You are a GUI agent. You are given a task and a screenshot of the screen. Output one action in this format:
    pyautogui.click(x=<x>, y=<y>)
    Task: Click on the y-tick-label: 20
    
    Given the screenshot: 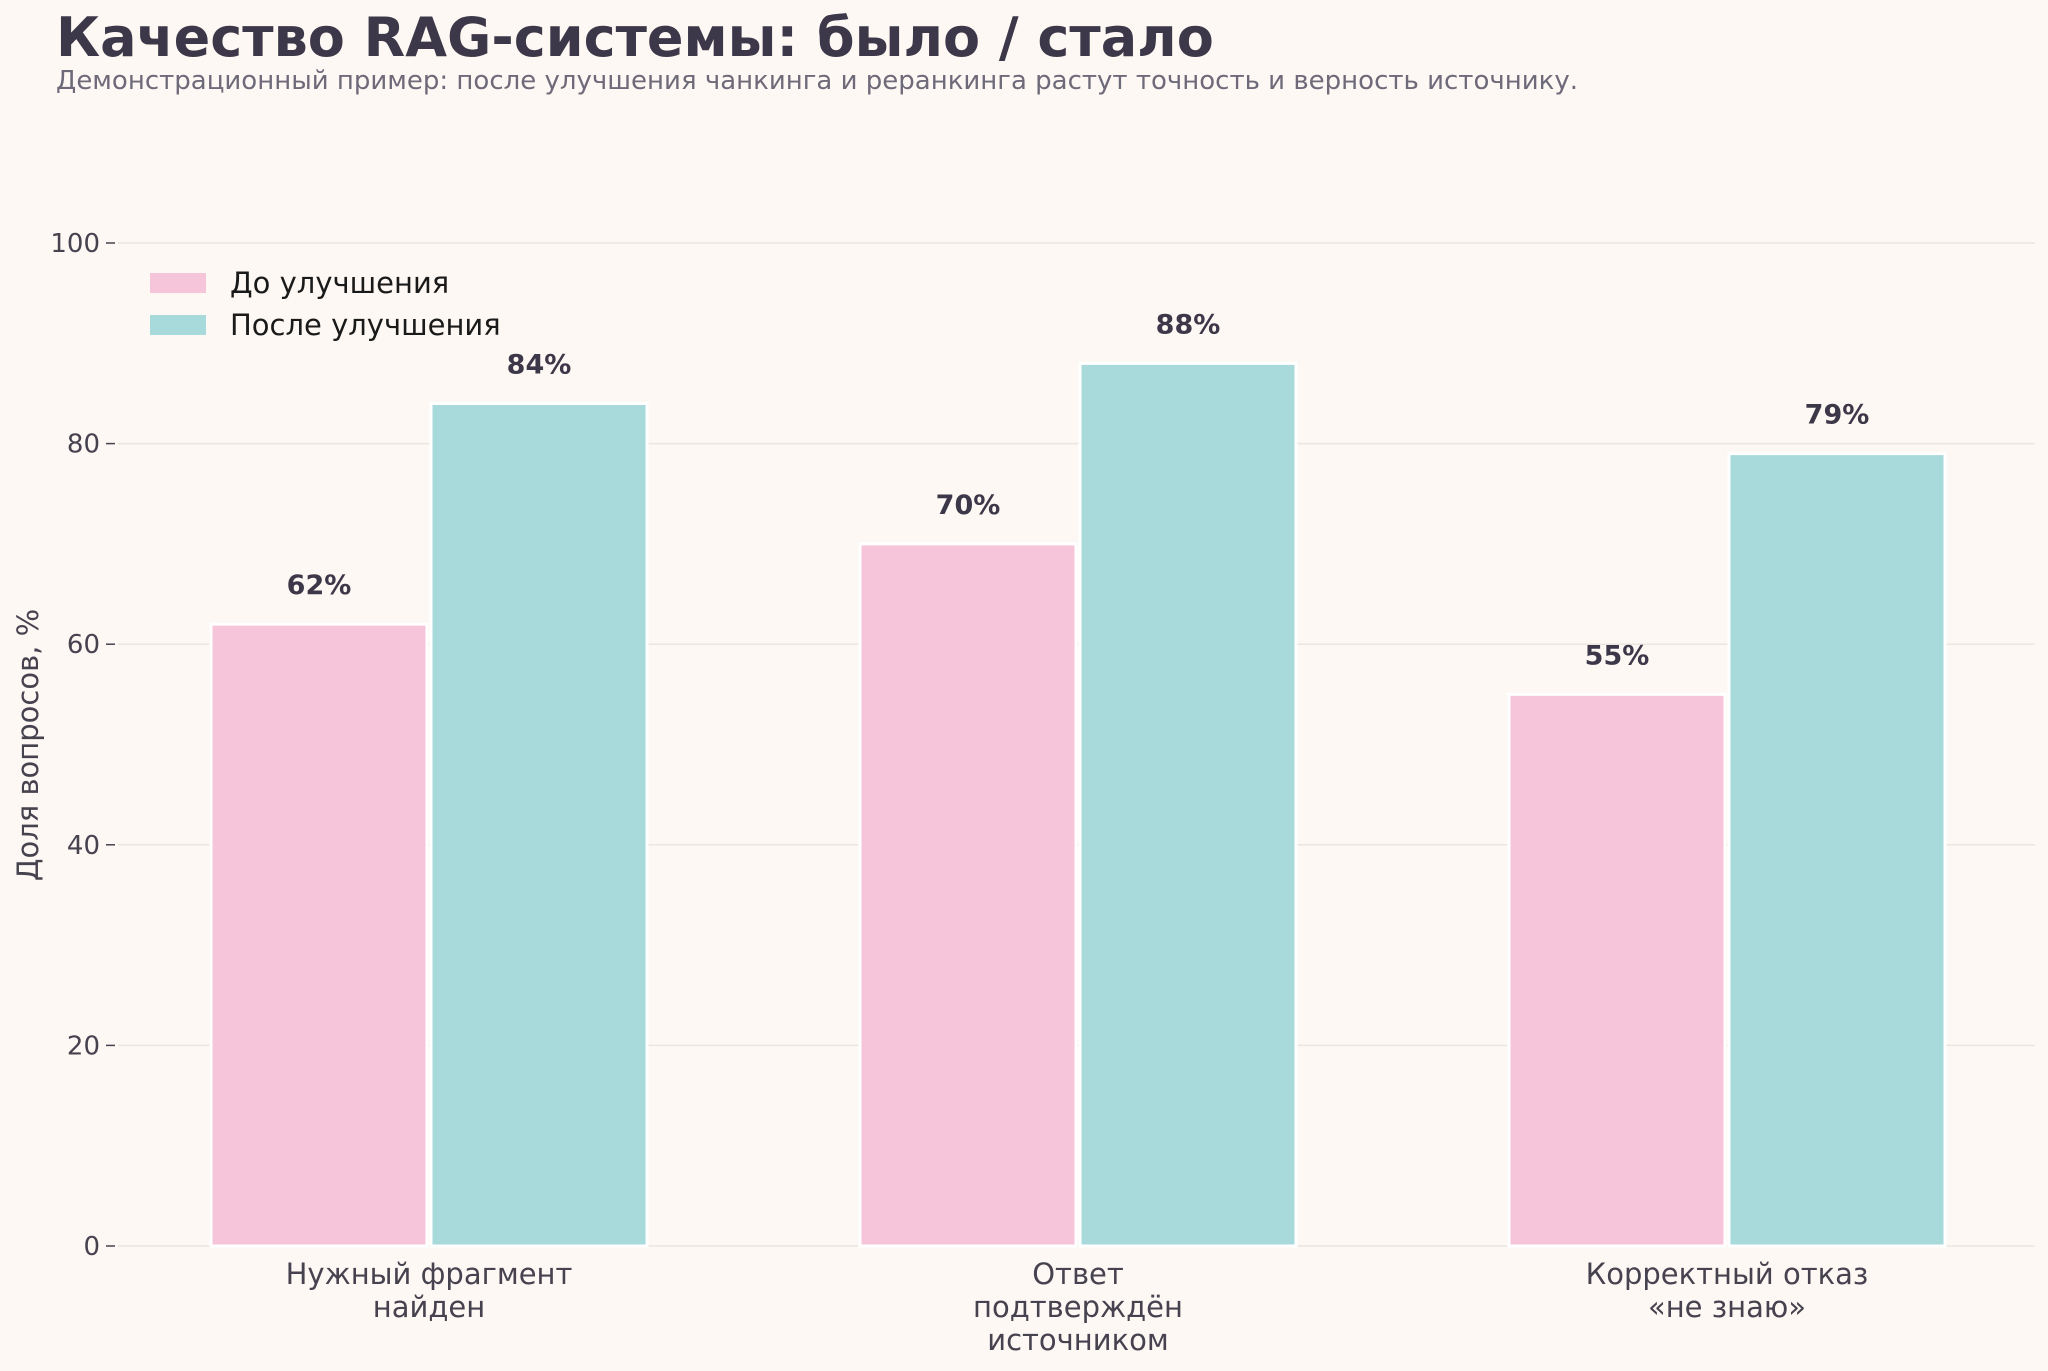 What is the action you would take?
    pyautogui.click(x=83, y=1046)
    